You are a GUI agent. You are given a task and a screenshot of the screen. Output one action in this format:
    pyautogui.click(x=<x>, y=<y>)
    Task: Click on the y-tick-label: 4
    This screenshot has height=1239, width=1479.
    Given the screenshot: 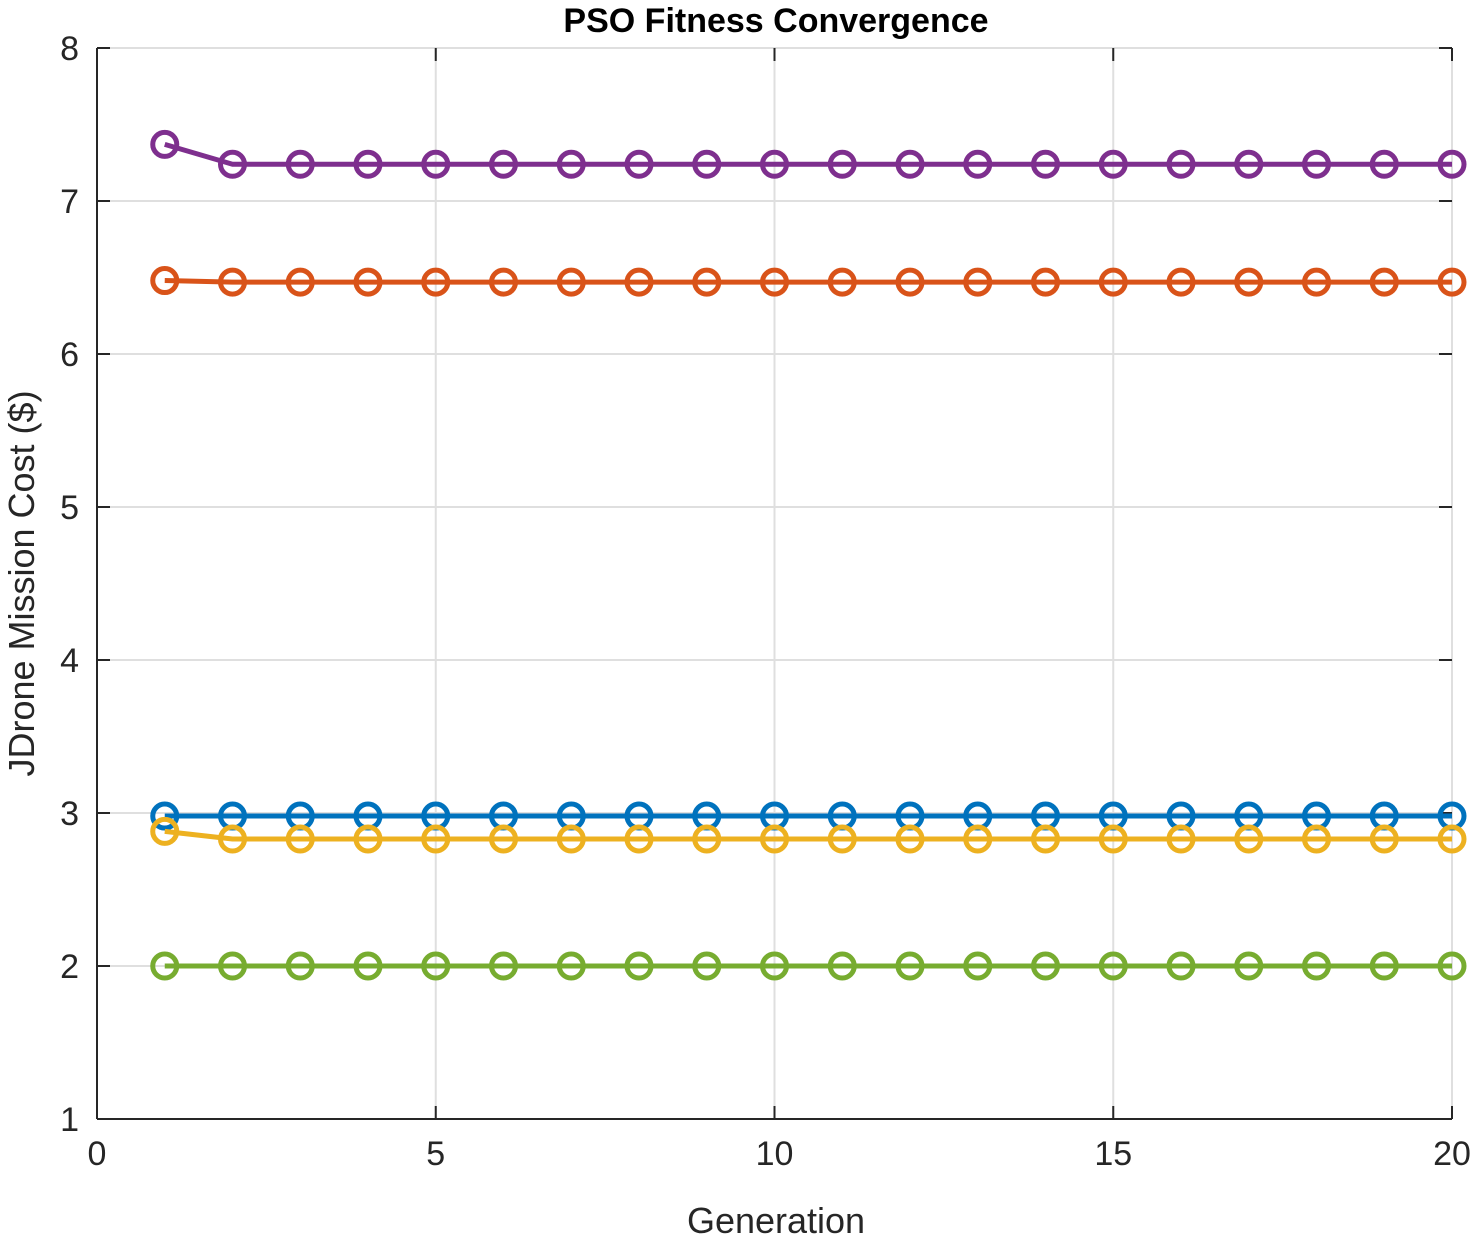 What is the action you would take?
    pyautogui.click(x=69, y=661)
    